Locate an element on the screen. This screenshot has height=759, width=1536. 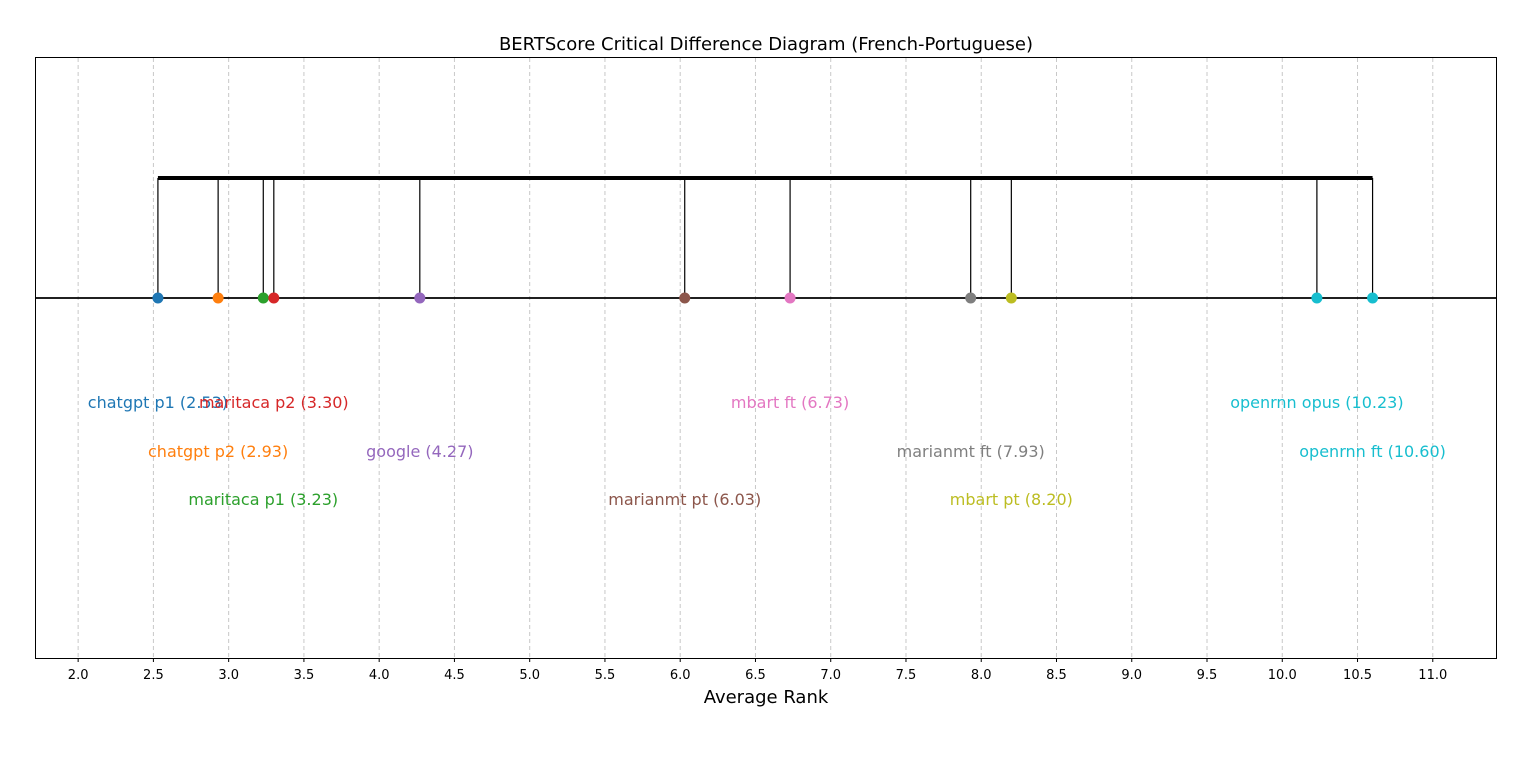
rank-label: marianmt ft (7.93) is located at coordinates (971, 451).